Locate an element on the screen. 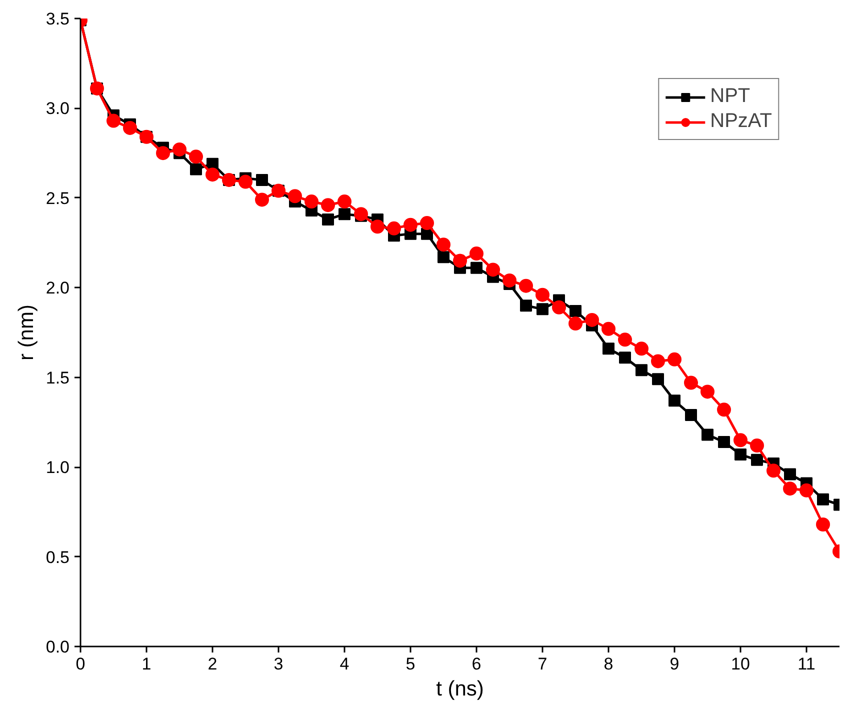 This screenshot has height=716, width=843. y-tick-label: 2.0 is located at coordinates (58, 288).